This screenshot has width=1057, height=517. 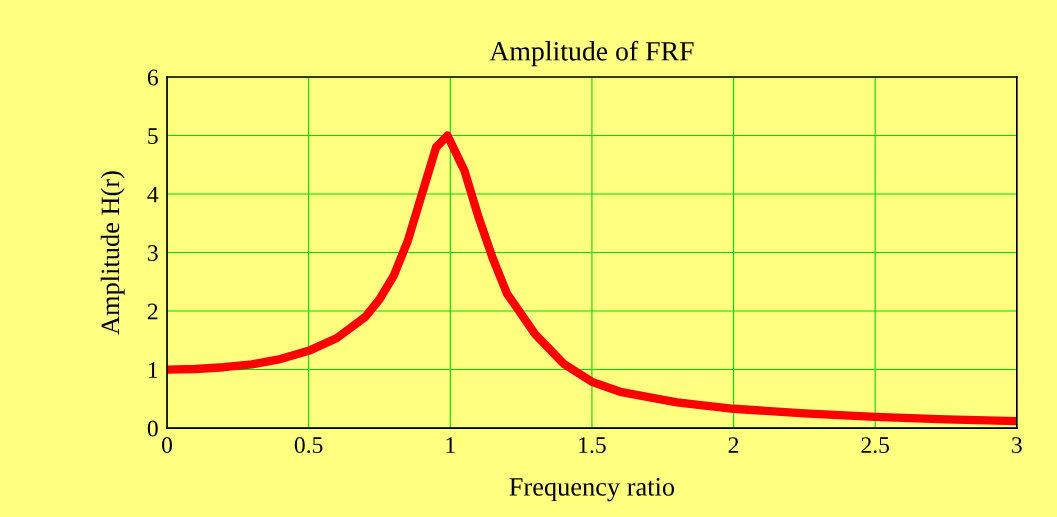 What do you see at coordinates (152, 428) in the screenshot?
I see `y-tick-label: 0` at bounding box center [152, 428].